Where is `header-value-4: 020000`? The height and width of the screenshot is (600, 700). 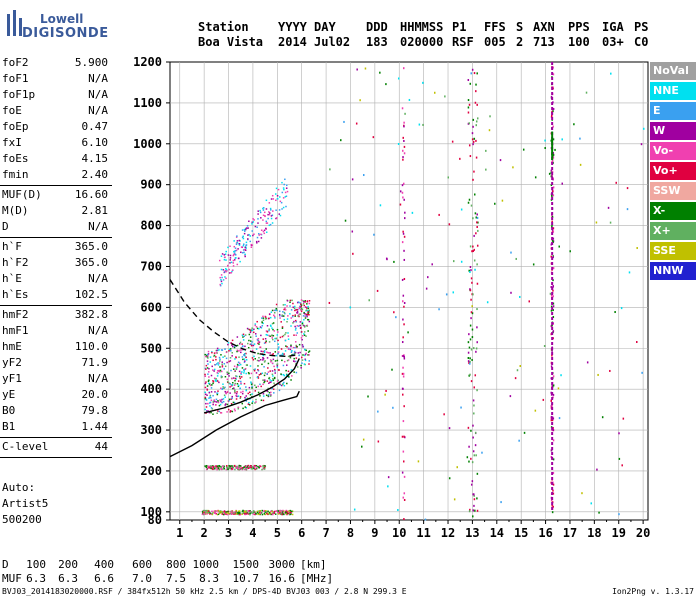
header-value-4: 020000 is located at coordinates (422, 42).